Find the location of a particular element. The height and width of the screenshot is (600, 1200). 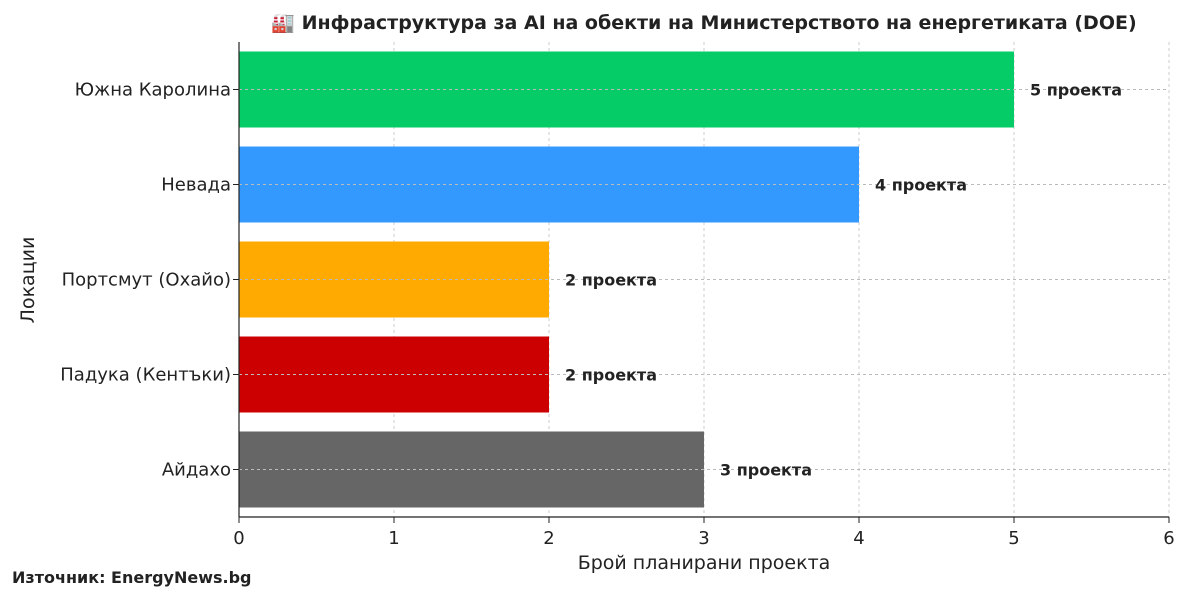

x-tick-label: 2 is located at coordinates (548, 538).